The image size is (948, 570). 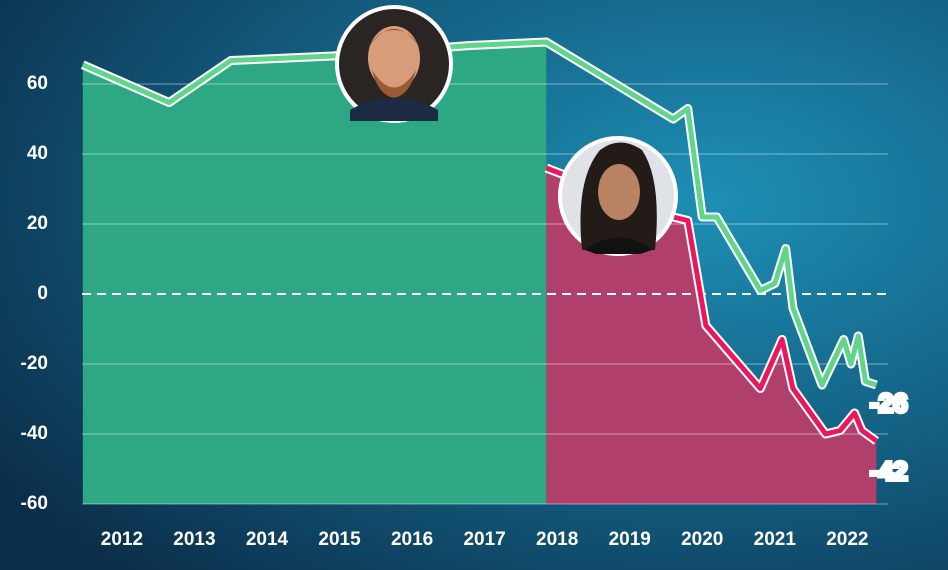 I want to click on y-tick-label: 0, so click(x=42, y=293).